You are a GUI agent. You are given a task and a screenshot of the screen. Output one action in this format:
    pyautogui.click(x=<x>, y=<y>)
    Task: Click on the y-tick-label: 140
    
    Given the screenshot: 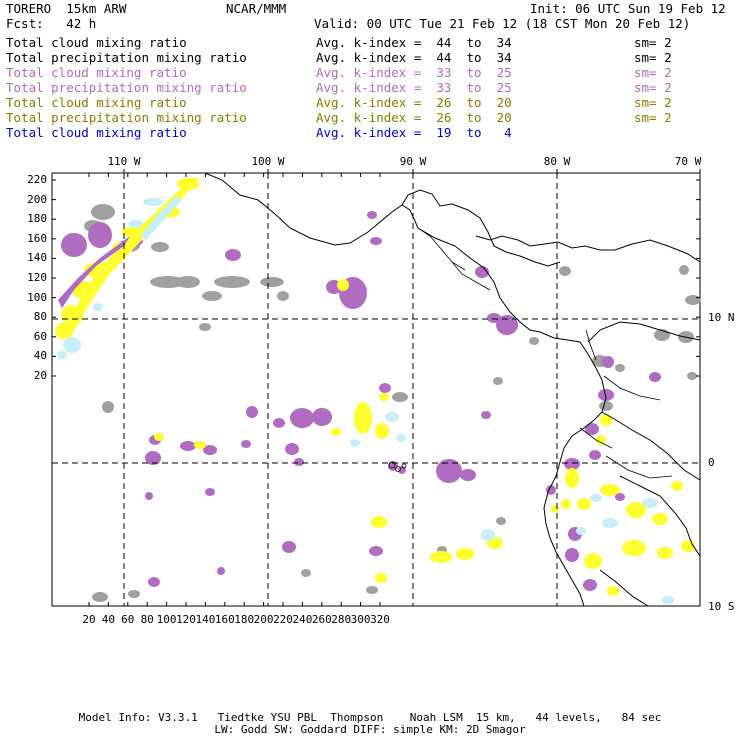 What is the action you would take?
    pyautogui.click(x=37, y=258)
    